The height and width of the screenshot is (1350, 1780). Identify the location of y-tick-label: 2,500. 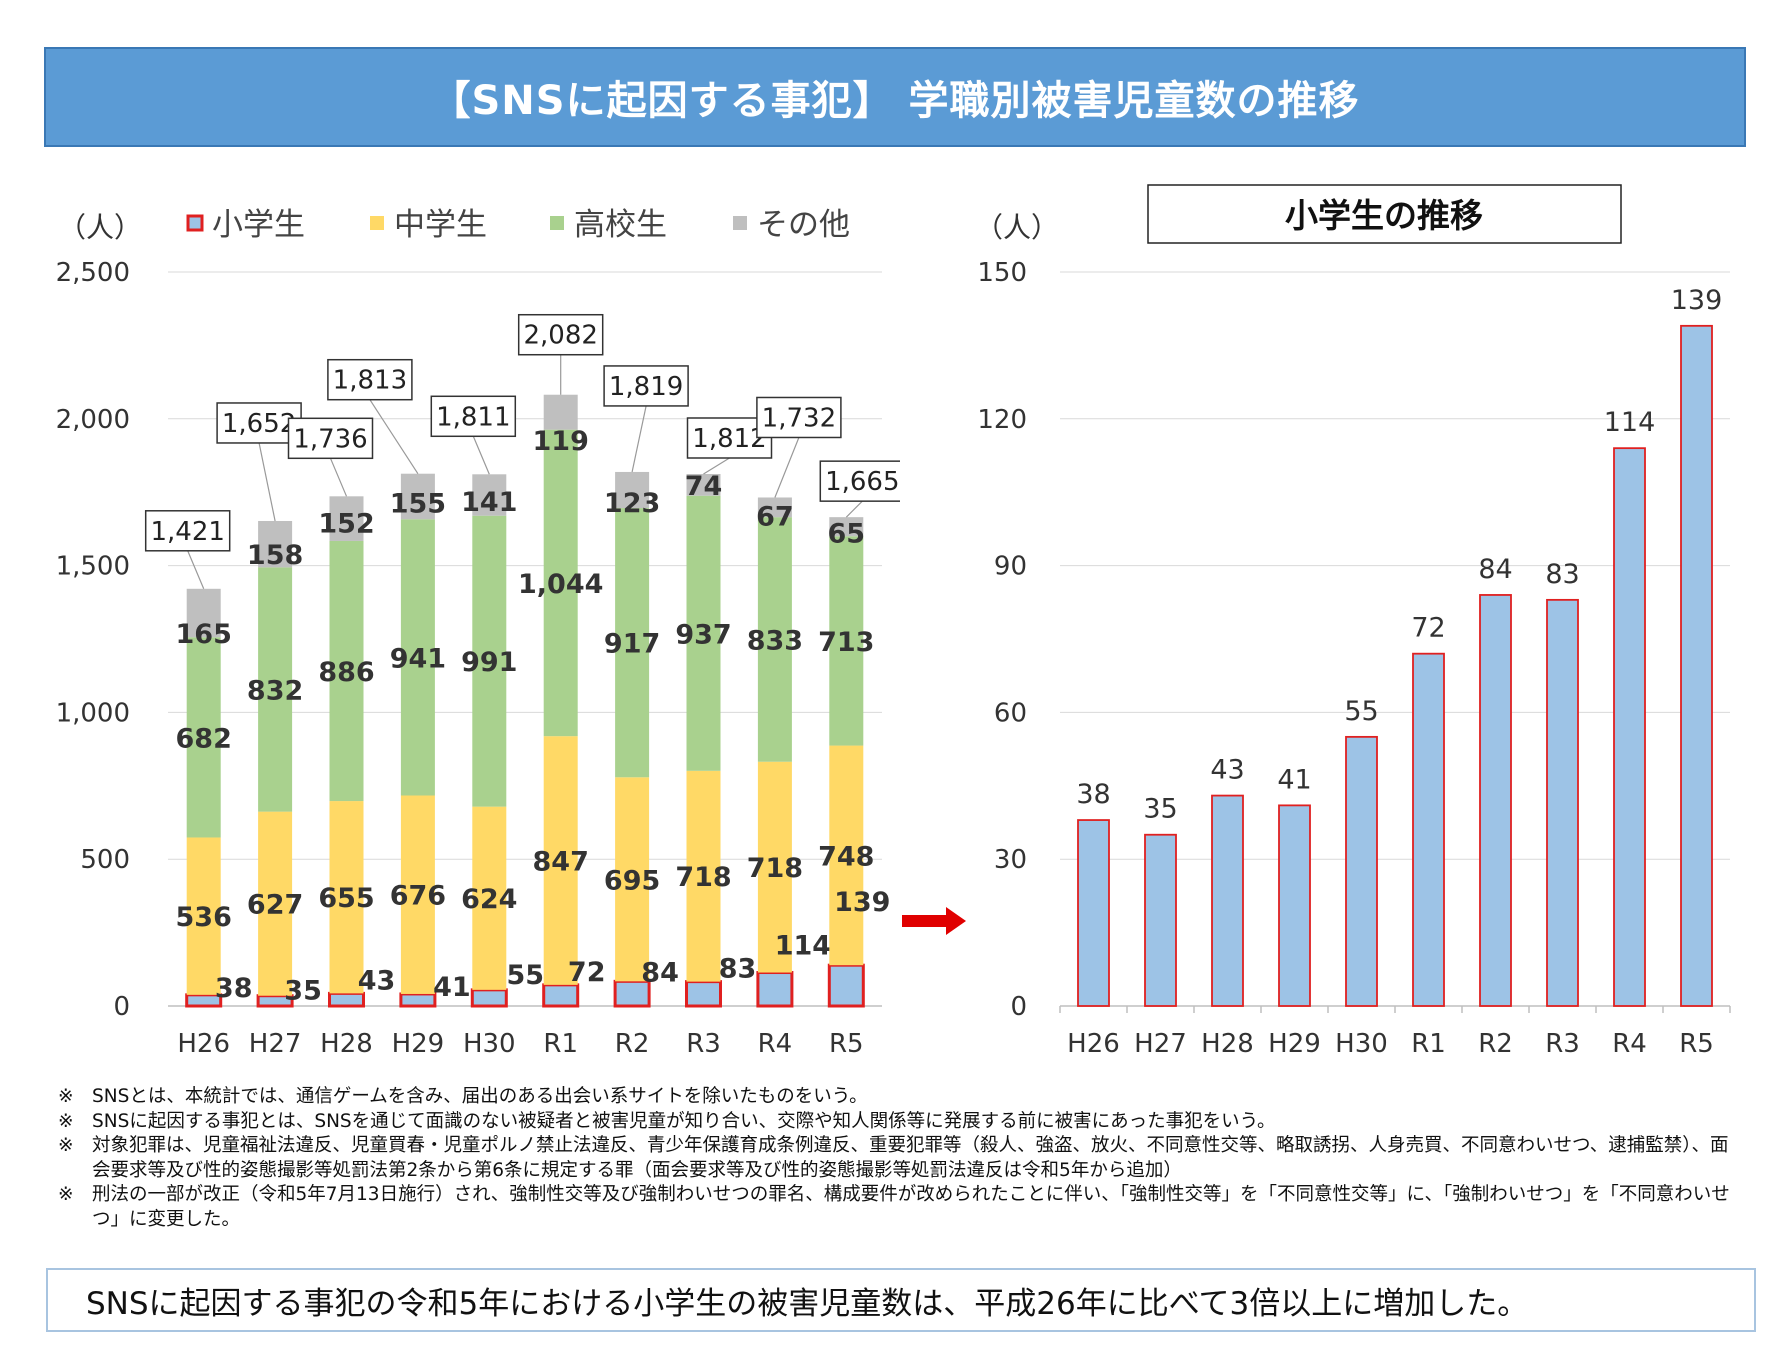
(93, 273).